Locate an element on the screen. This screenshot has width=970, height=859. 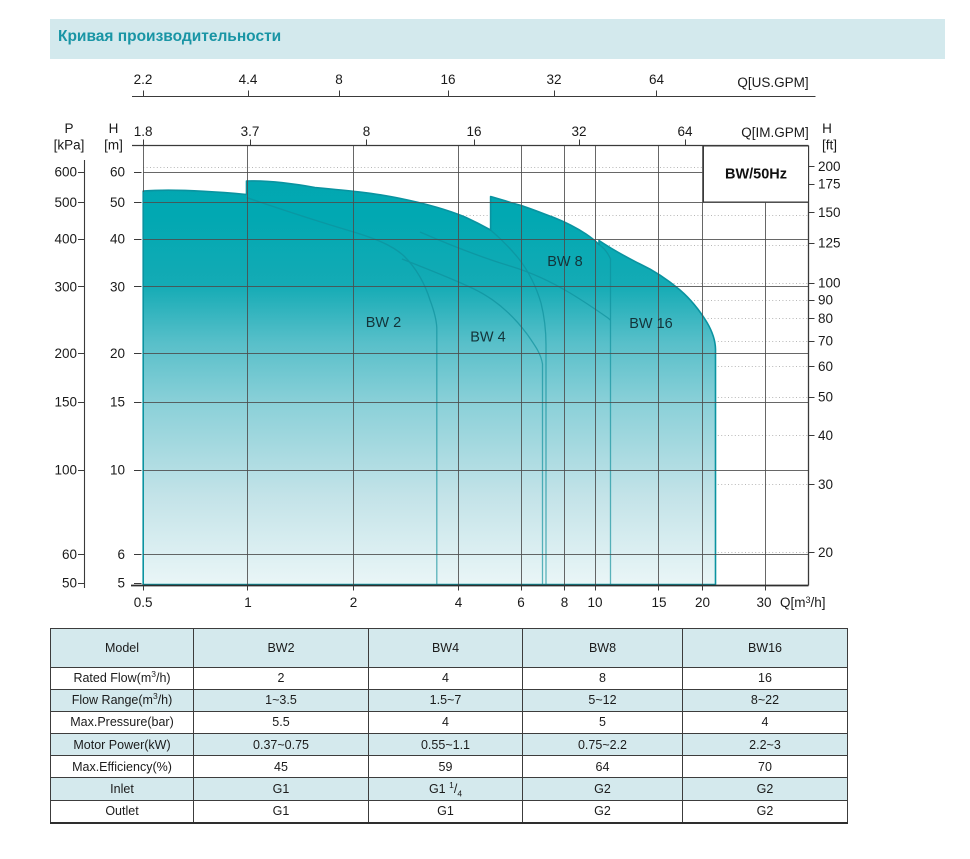
svg-text: 0.5 is located at coordinates (143, 602).